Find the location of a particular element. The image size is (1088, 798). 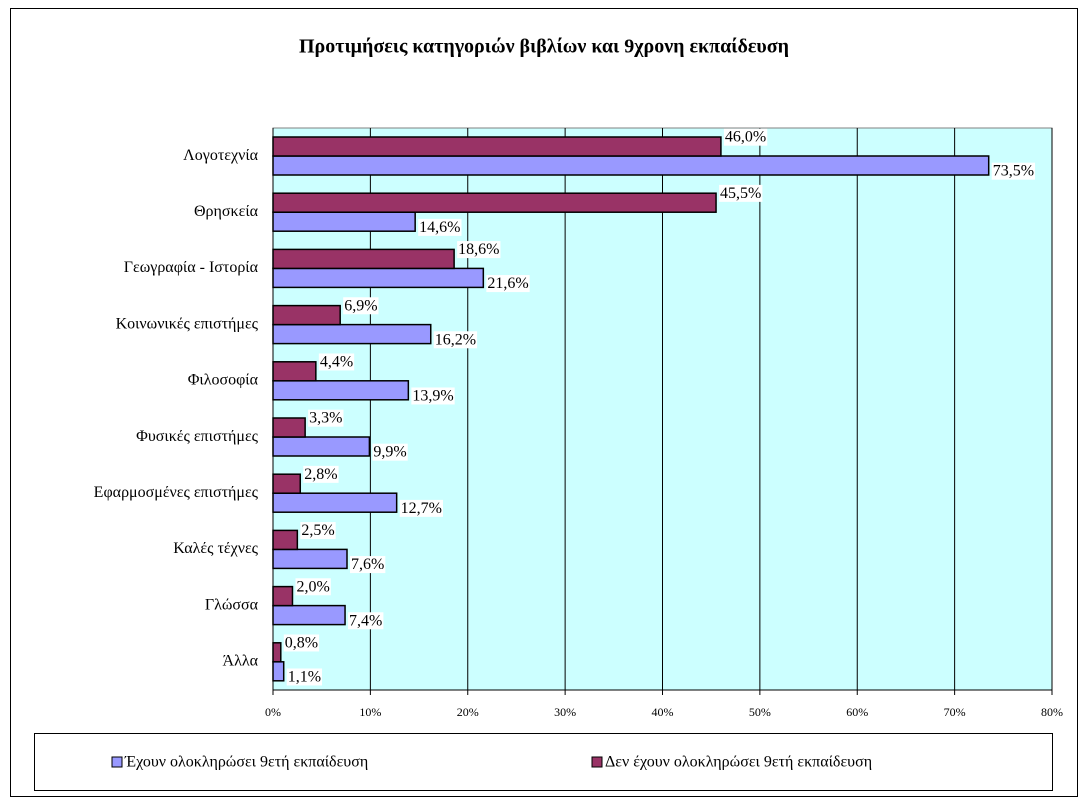

x-tick-label: 0% is located at coordinates (273, 712).